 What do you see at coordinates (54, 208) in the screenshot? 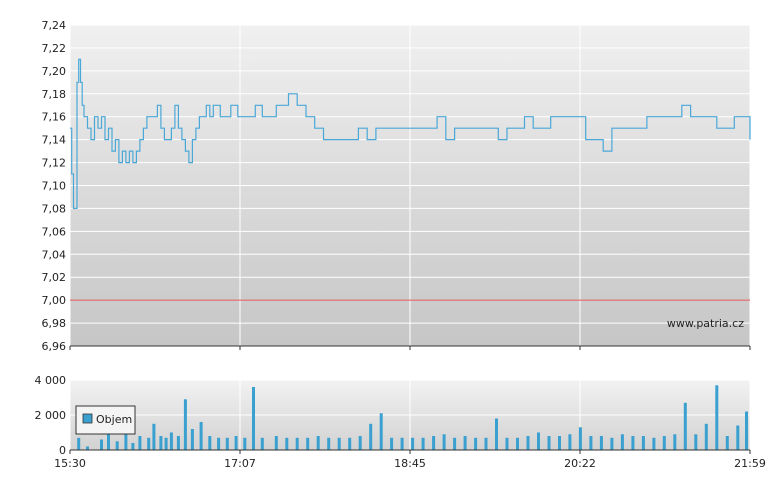
I see `price-y-tick-label: 7,08` at bounding box center [54, 208].